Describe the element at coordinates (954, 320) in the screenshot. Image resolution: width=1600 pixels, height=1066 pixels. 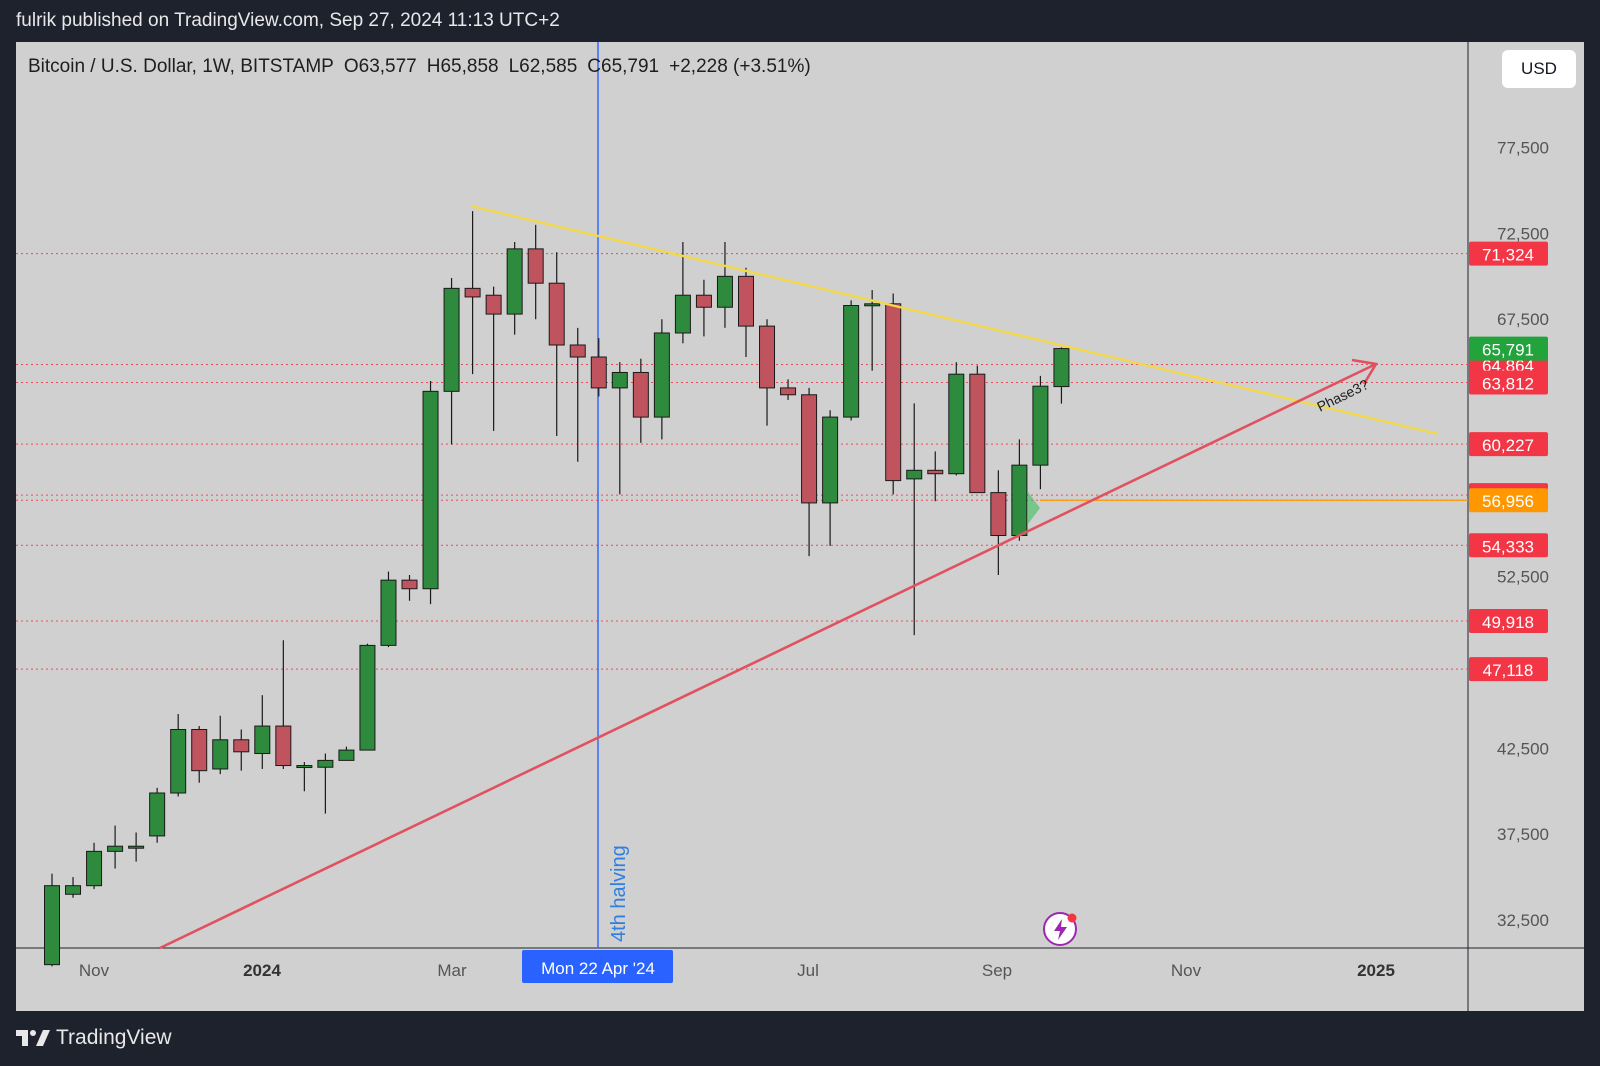
I see `yellow-trendline` at that location.